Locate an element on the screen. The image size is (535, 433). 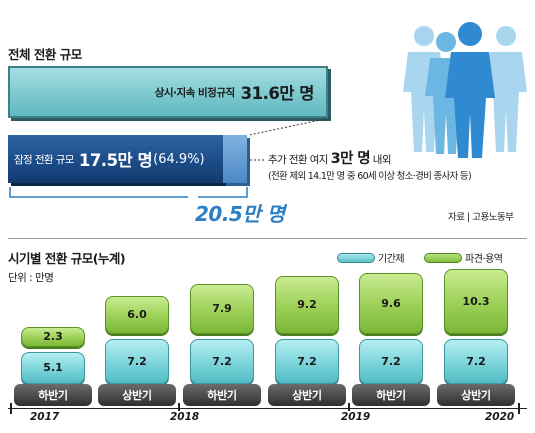
legend-item-series-a: 기간제 is located at coordinates (371, 257).